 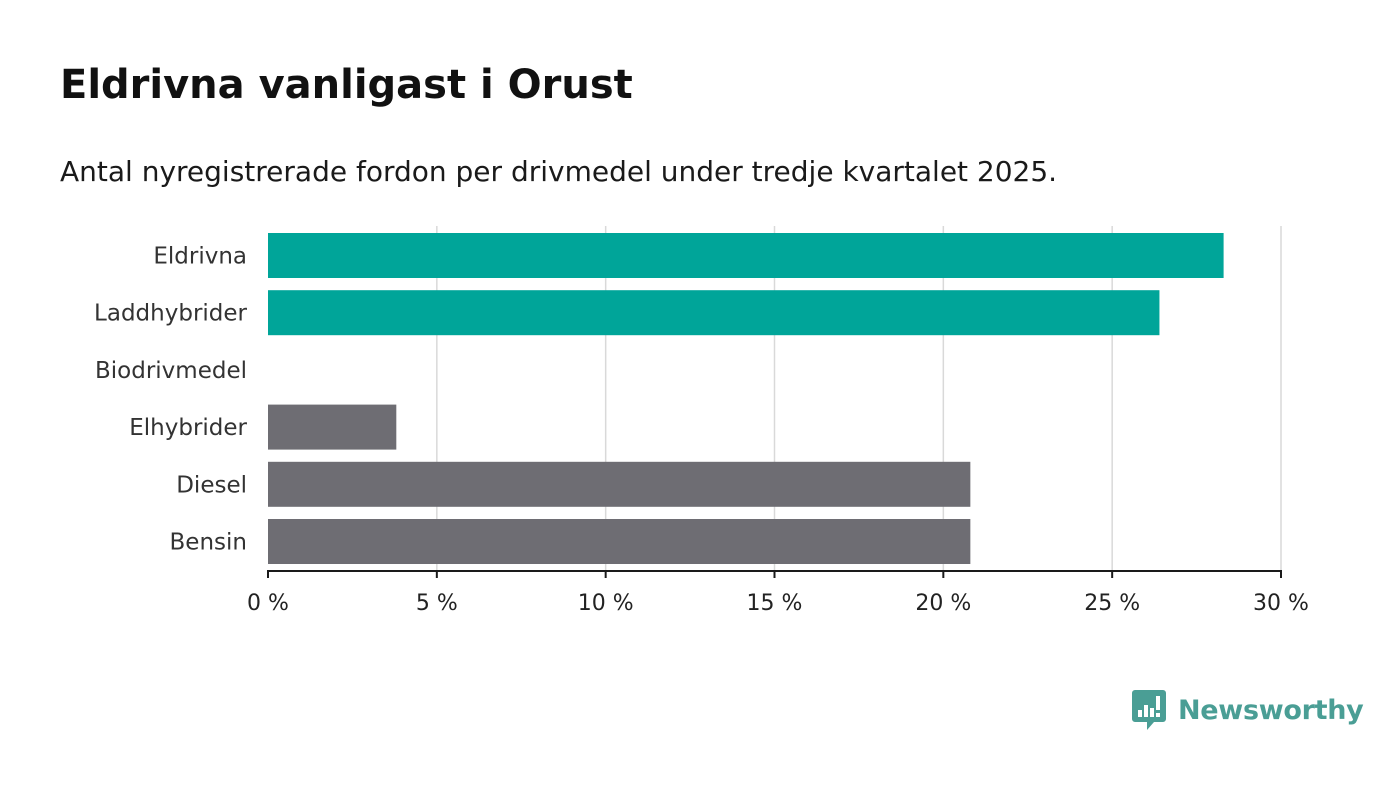 What do you see at coordinates (170, 314) in the screenshot?
I see `category-label: Laddhybrider` at bounding box center [170, 314].